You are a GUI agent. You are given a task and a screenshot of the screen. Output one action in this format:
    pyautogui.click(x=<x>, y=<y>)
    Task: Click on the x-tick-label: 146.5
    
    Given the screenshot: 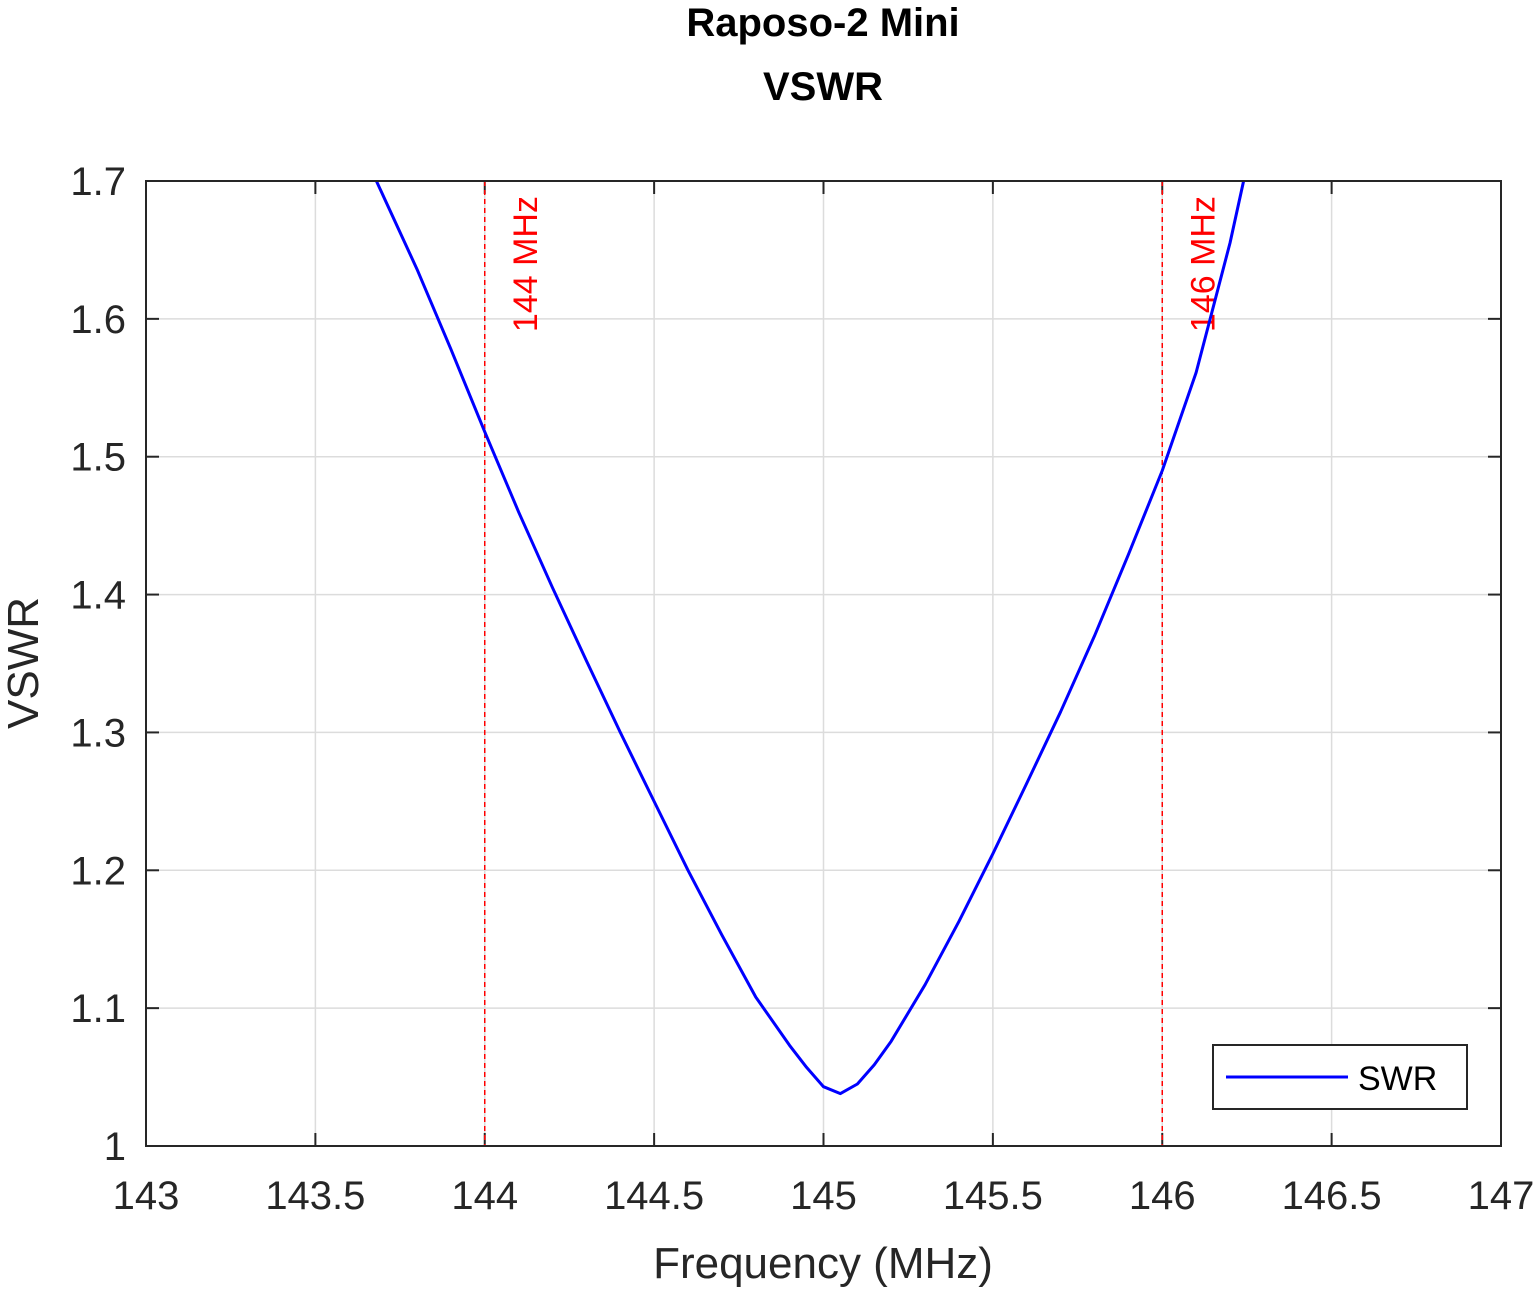 What is the action you would take?
    pyautogui.click(x=1332, y=1196)
    